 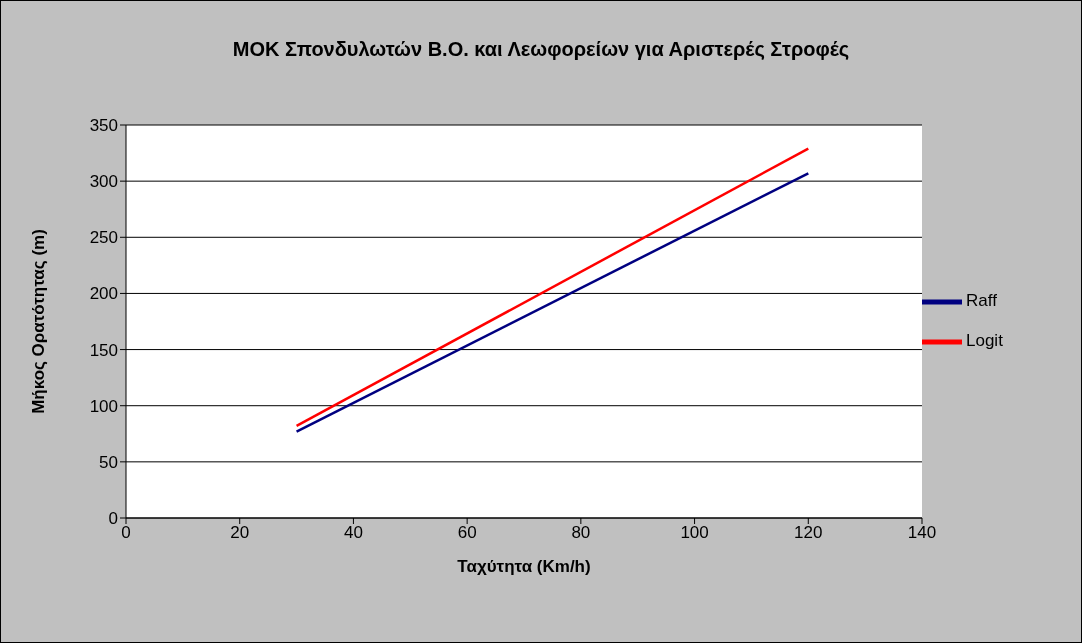 What do you see at coordinates (581, 533) in the screenshot?
I see `x-tick-label: 80` at bounding box center [581, 533].